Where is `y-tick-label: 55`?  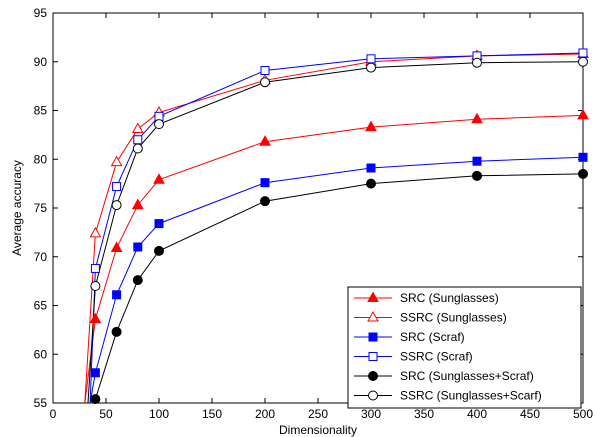
y-tick-label: 55 is located at coordinates (41, 403).